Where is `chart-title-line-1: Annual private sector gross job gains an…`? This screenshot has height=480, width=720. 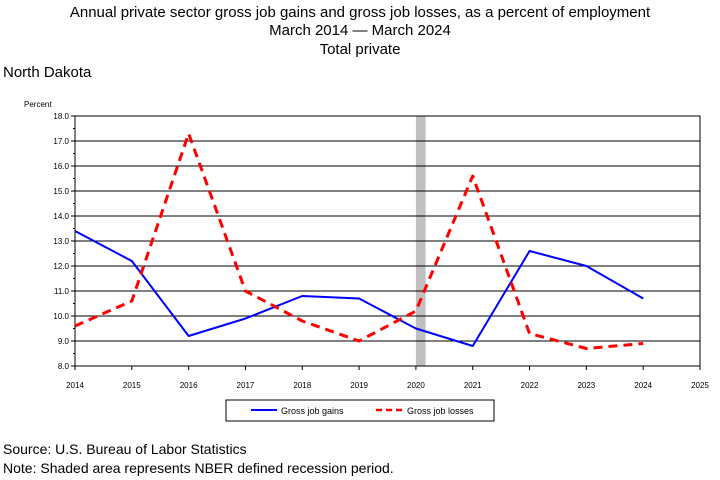 chart-title-line-1: Annual private sector gross job gains an… is located at coordinates (360, 12).